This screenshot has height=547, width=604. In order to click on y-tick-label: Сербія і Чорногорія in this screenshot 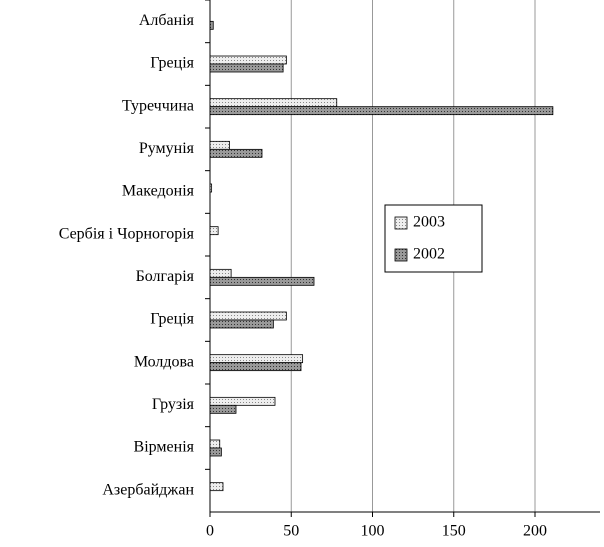, I will do `click(127, 233)`.